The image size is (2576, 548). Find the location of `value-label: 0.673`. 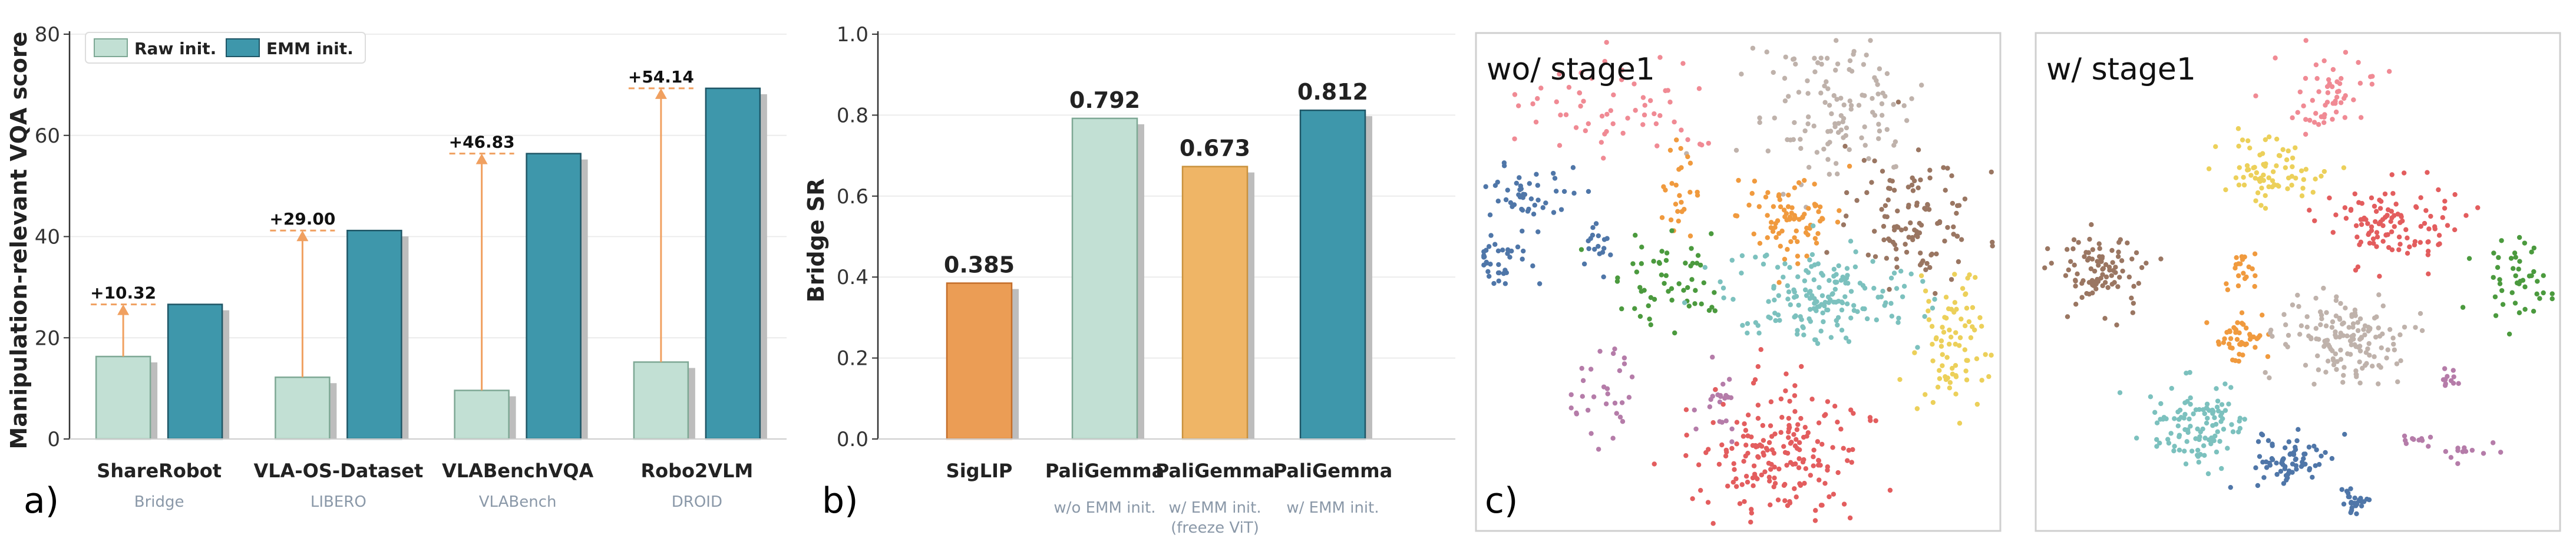

value-label: 0.673 is located at coordinates (1215, 148).